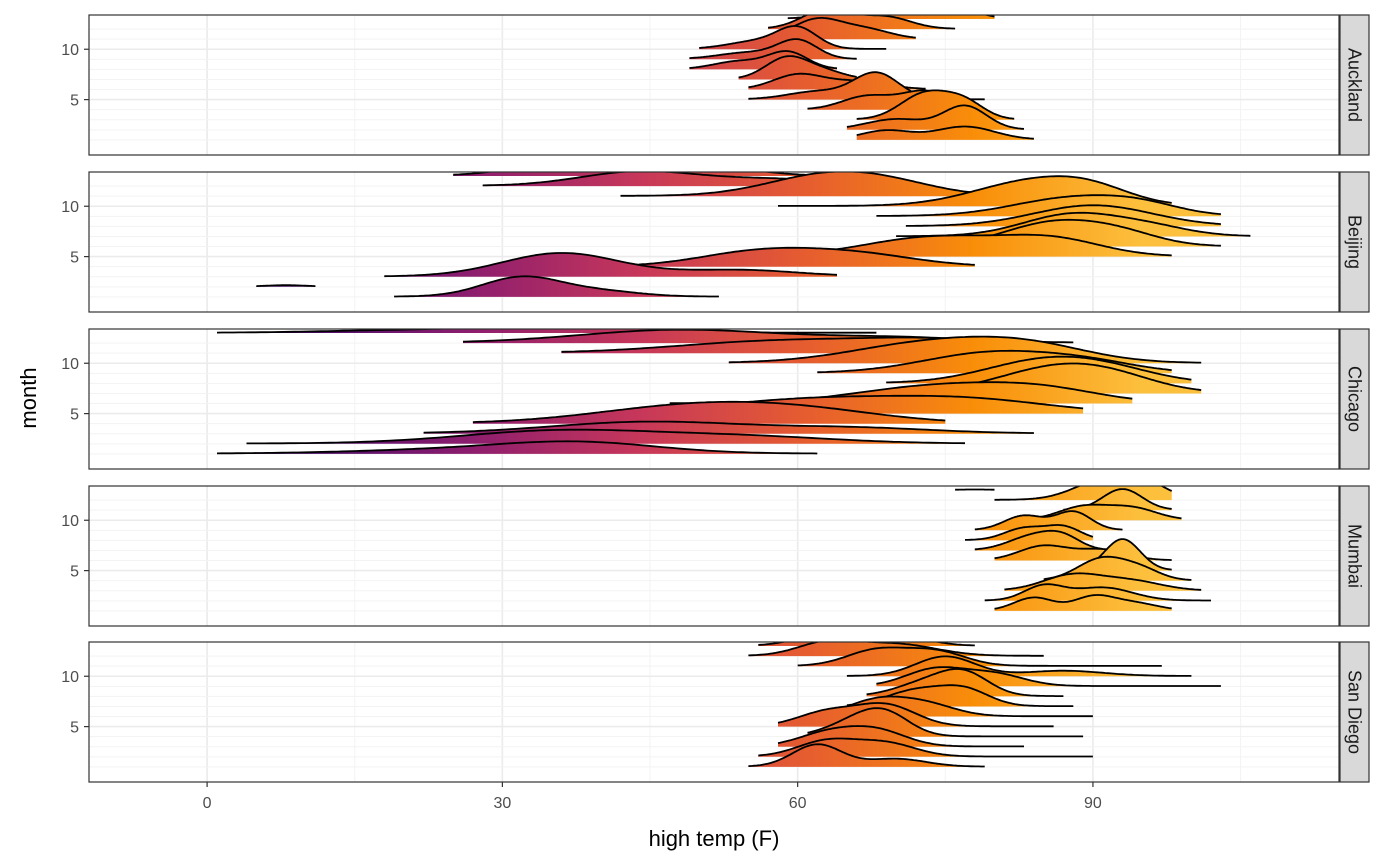 The image size is (1400, 866). Describe the element at coordinates (714, 838) in the screenshot. I see `x-axis-title: high temp (F)` at that location.